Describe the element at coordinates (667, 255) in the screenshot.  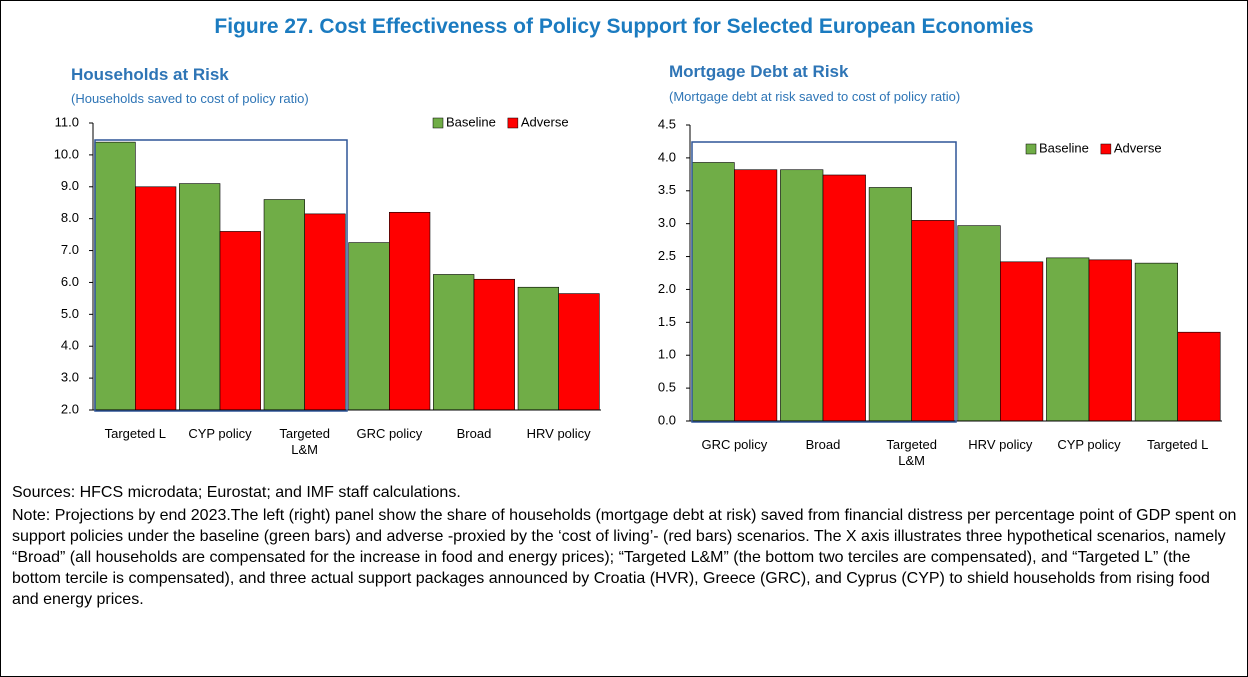
I see `y-tick-label: 2.5` at that location.